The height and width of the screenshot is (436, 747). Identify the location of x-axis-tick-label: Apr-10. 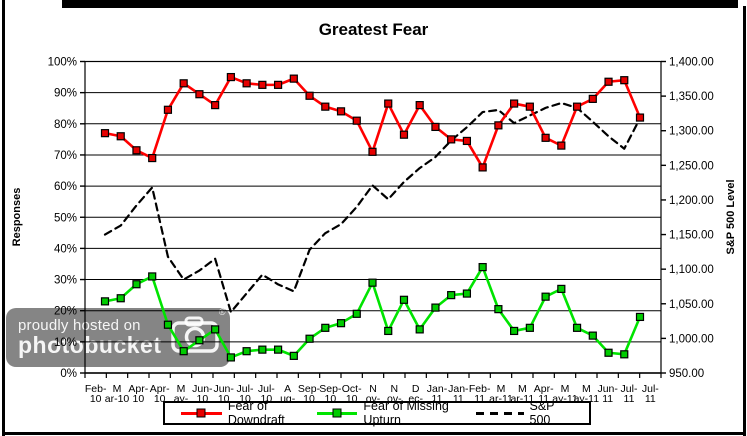
(160, 394).